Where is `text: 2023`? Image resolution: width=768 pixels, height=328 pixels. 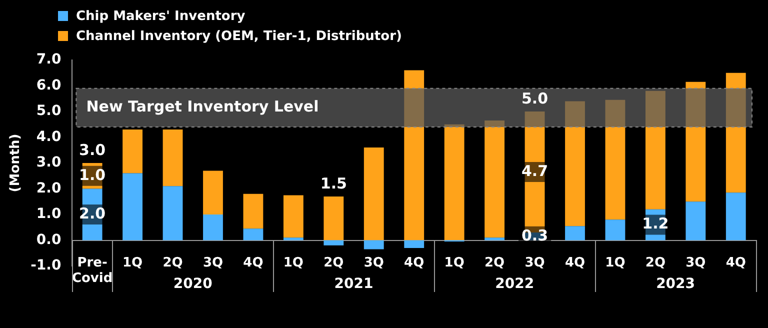
text: 2023 is located at coordinates (676, 284).